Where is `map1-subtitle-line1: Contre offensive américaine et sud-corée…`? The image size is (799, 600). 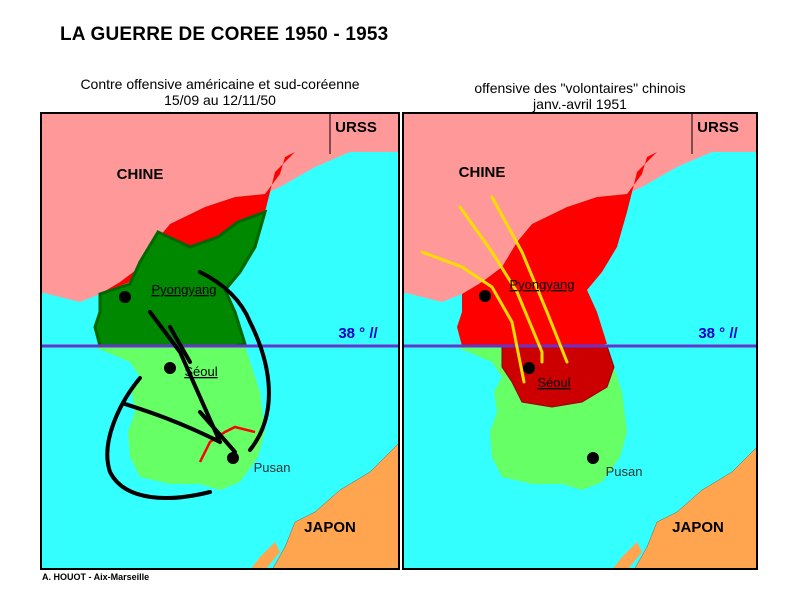 map1-subtitle-line1: Contre offensive américaine et sud-corée… is located at coordinates (220, 84).